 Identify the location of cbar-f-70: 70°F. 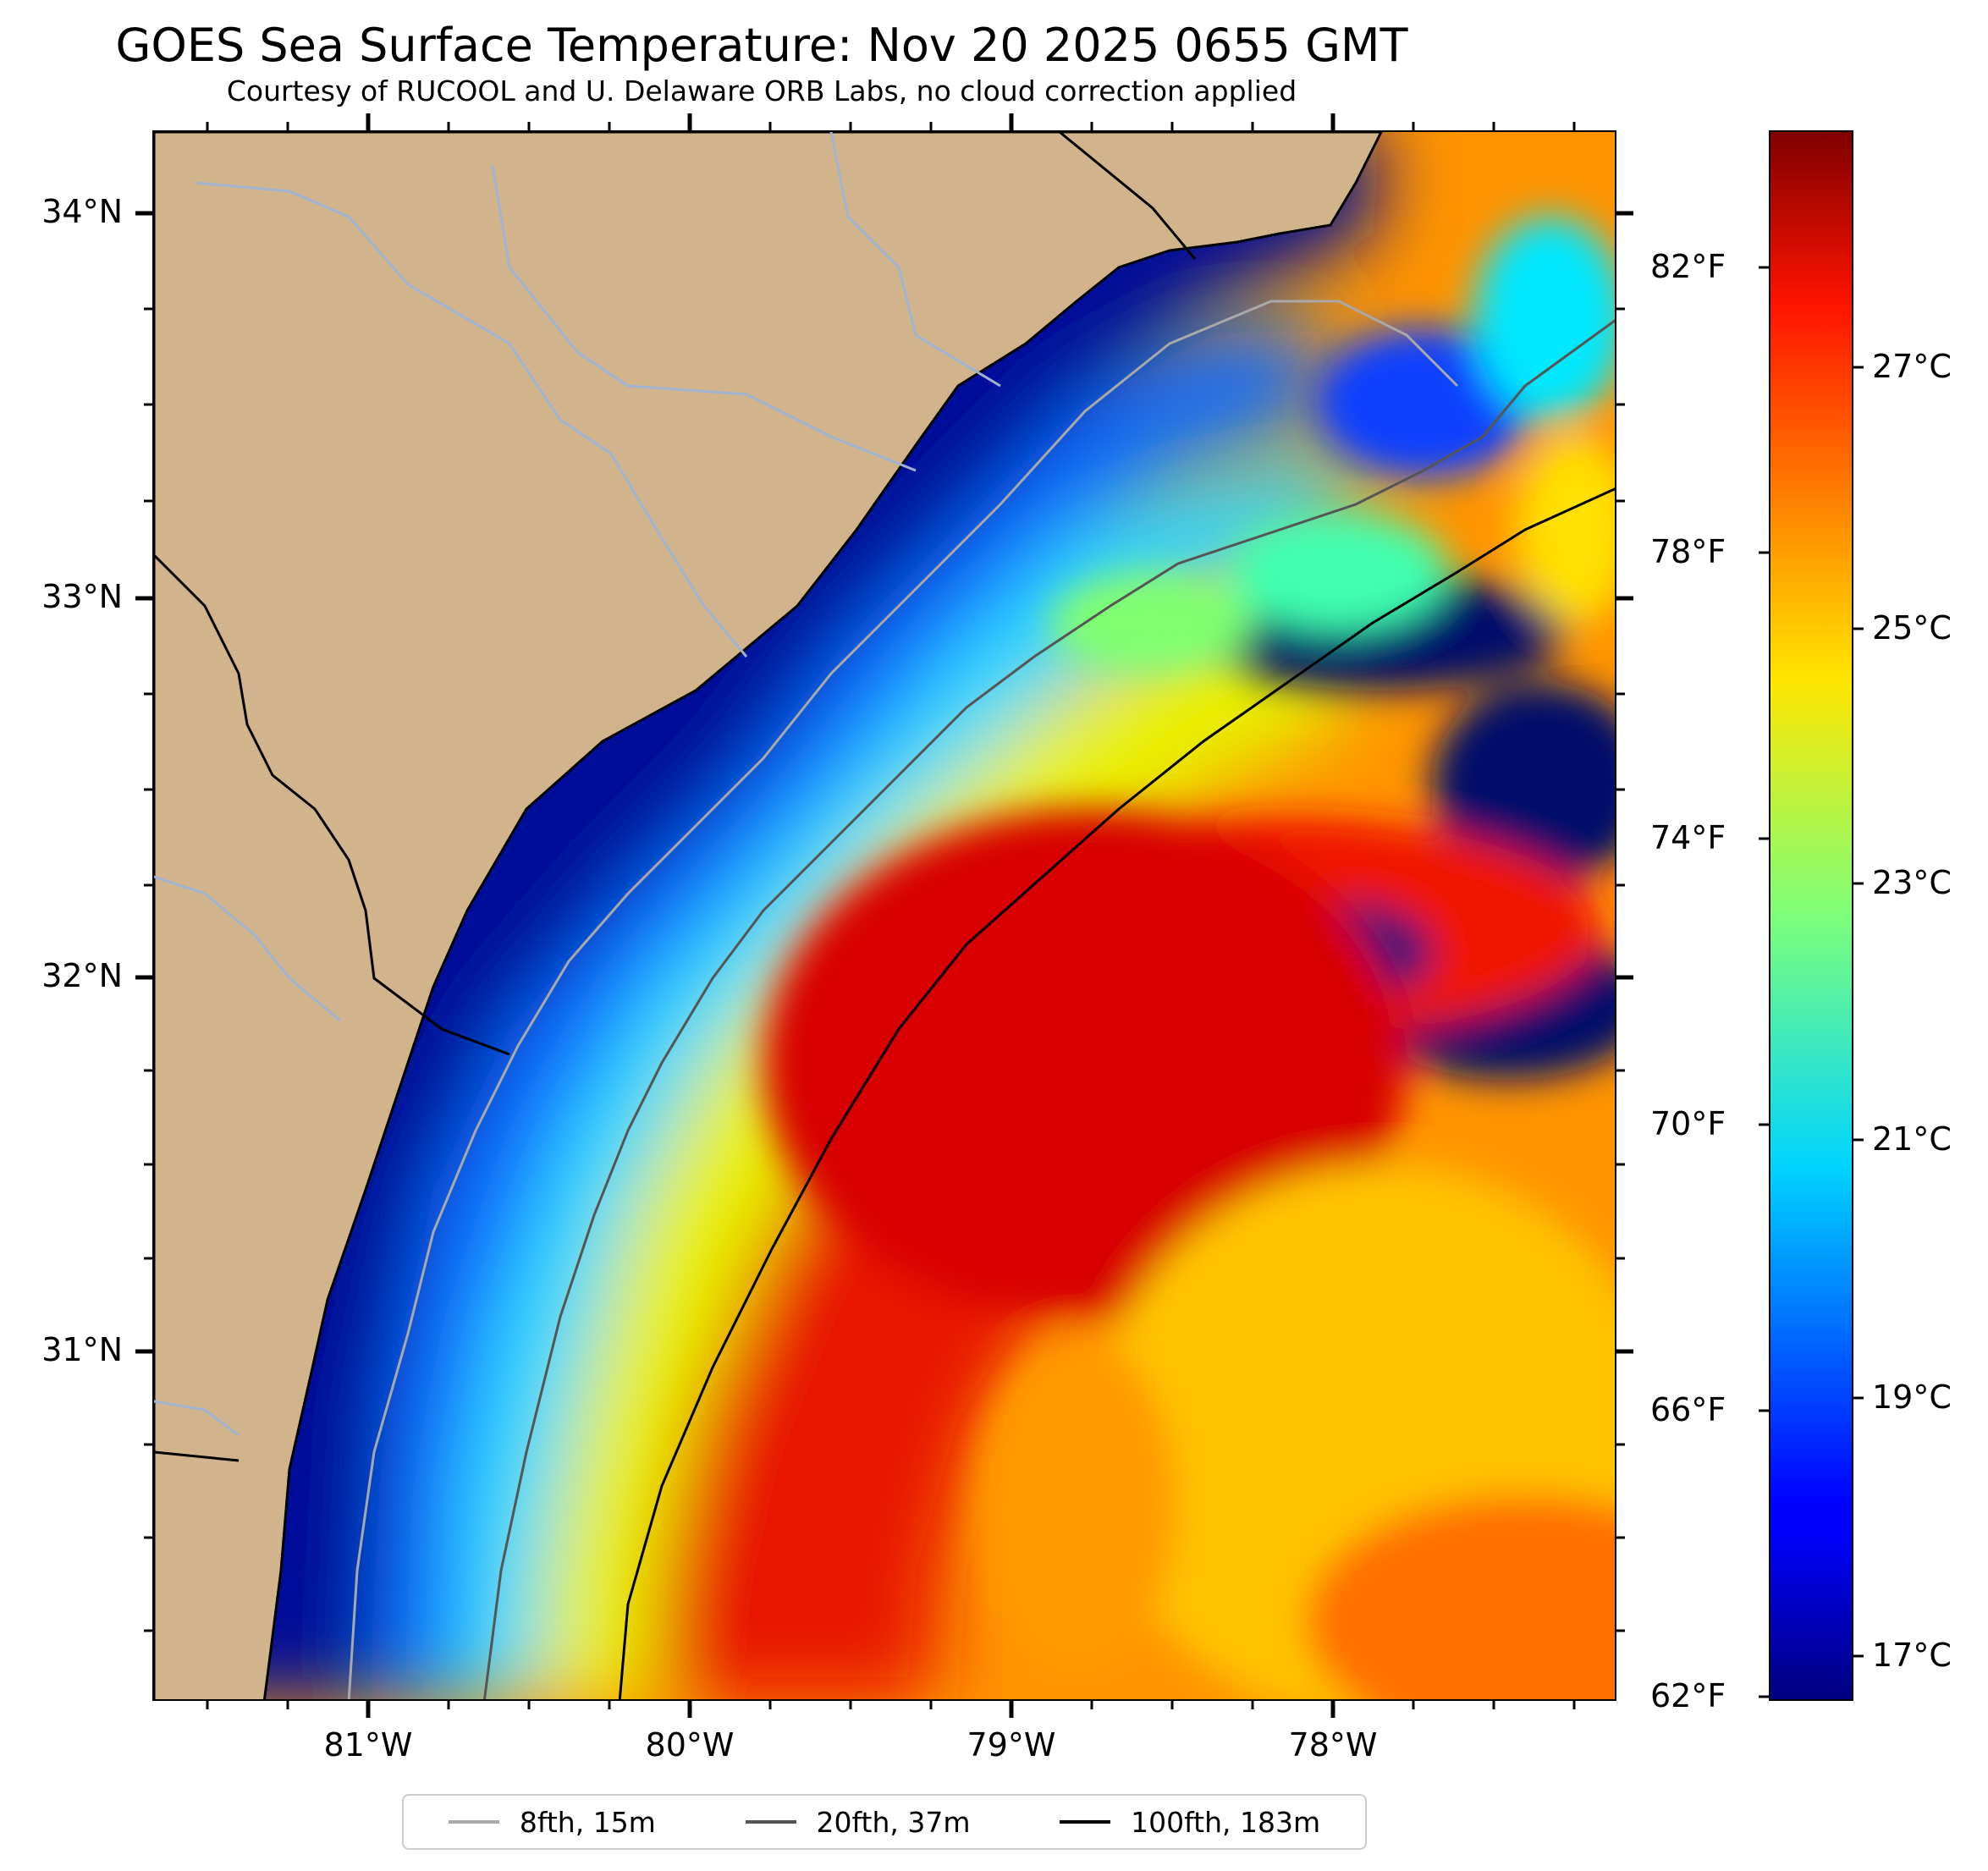
(1688, 1124).